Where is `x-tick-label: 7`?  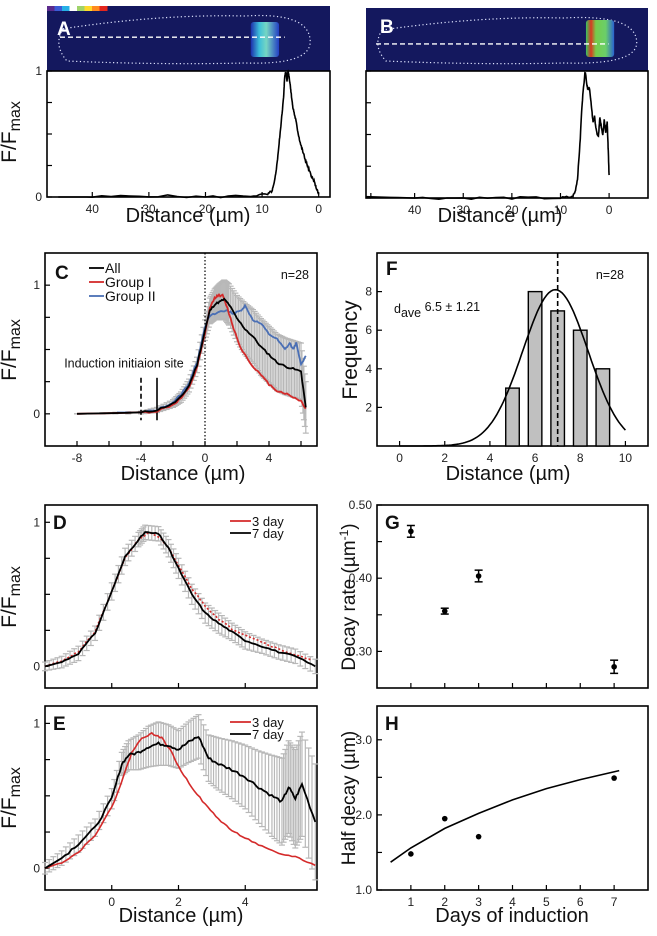 x-tick-label: 7 is located at coordinates (614, 902).